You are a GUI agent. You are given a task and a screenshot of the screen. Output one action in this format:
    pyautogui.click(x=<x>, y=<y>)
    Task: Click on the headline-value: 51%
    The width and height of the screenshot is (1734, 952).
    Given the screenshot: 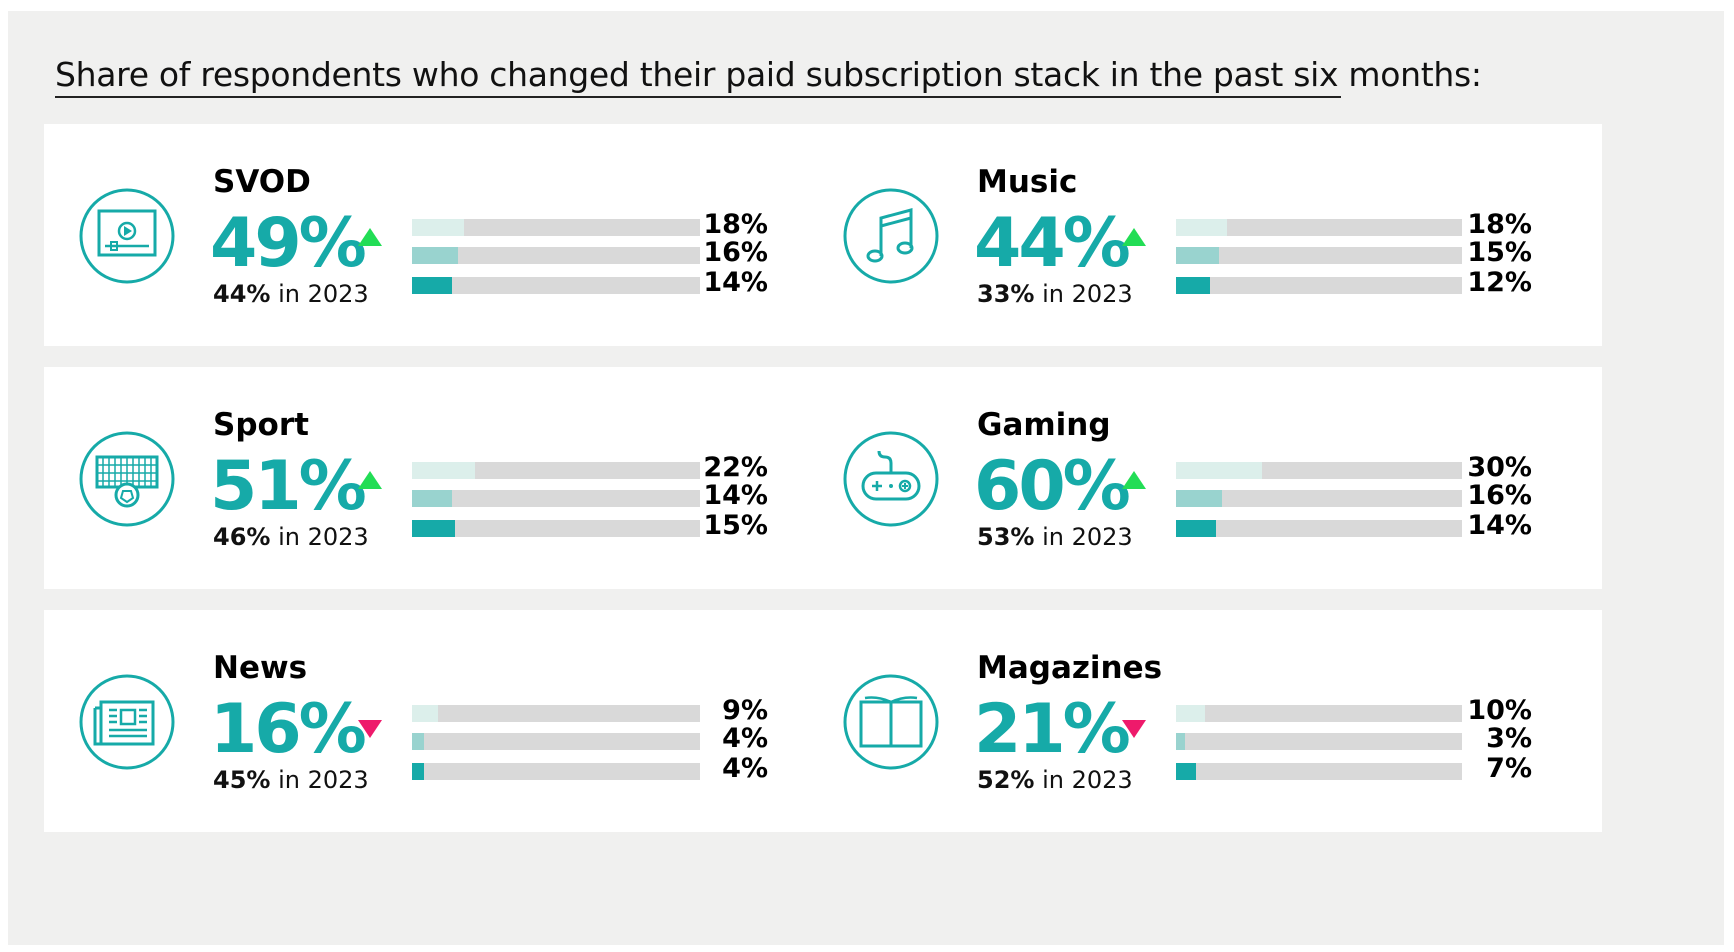 What is the action you would take?
    pyautogui.click(x=288, y=486)
    